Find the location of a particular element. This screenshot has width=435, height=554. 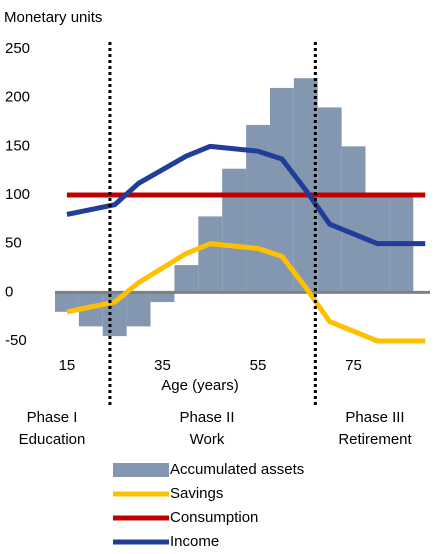

y-tick-label: 150 is located at coordinates (17, 145).